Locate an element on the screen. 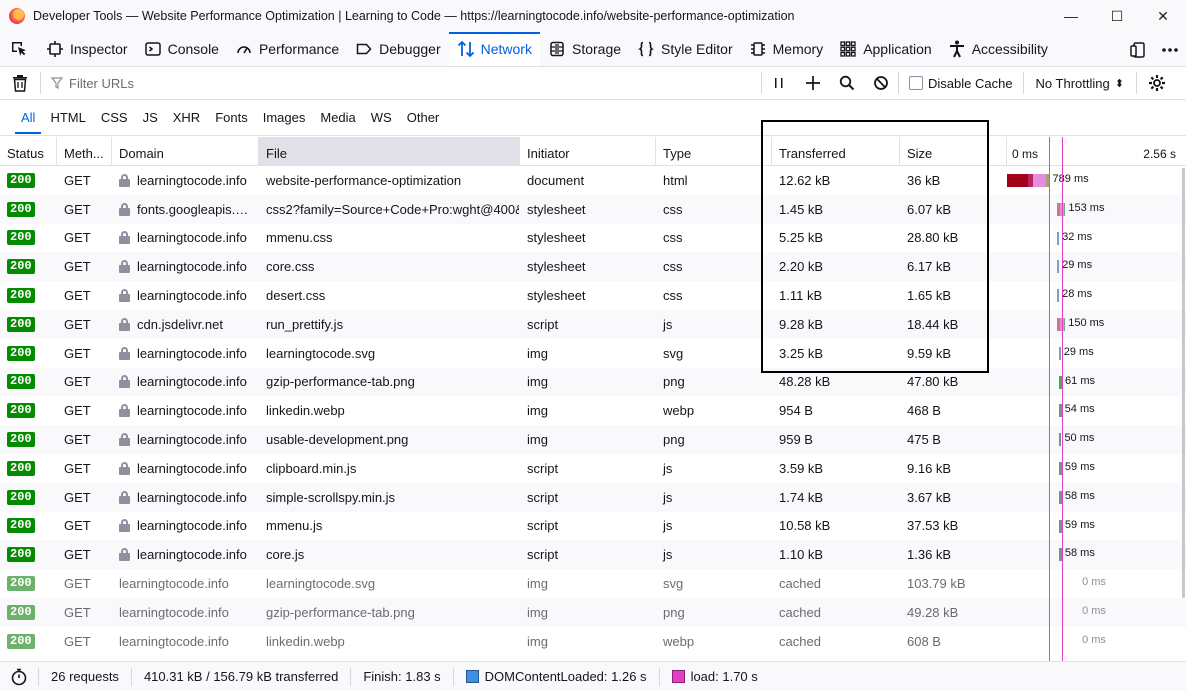 The width and height of the screenshot is (1186, 691). type-cell: js is located at coordinates (714, 324).